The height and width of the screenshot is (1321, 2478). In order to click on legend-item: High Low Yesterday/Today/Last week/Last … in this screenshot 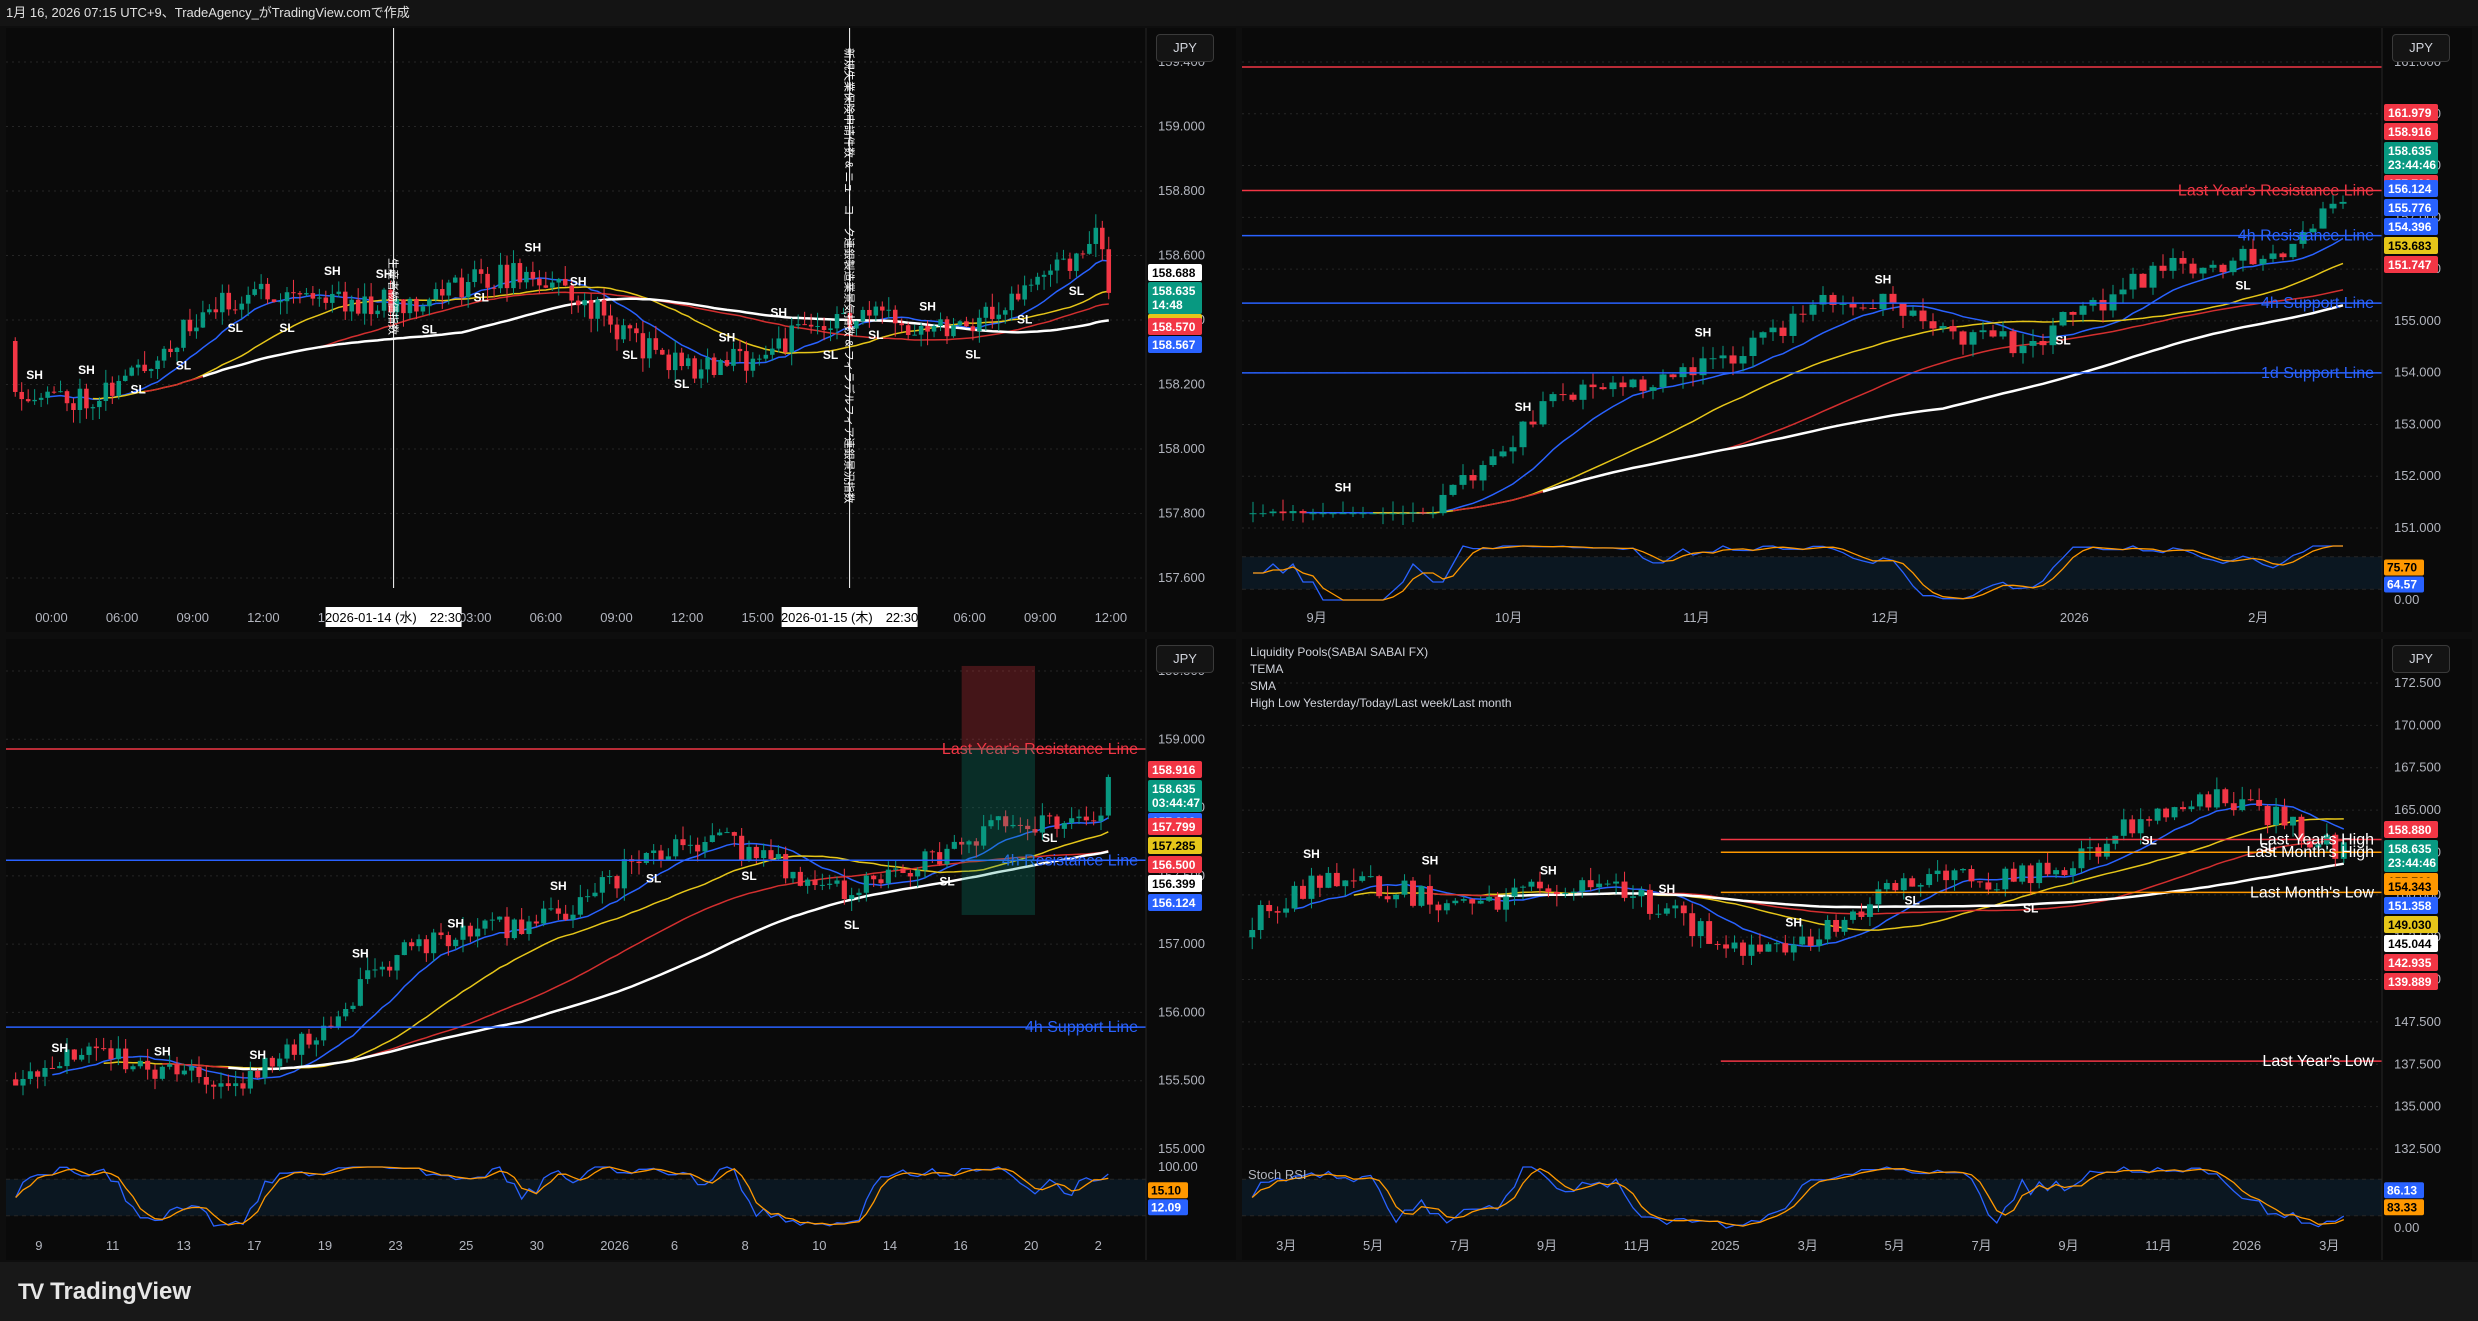, I will do `click(1381, 703)`.